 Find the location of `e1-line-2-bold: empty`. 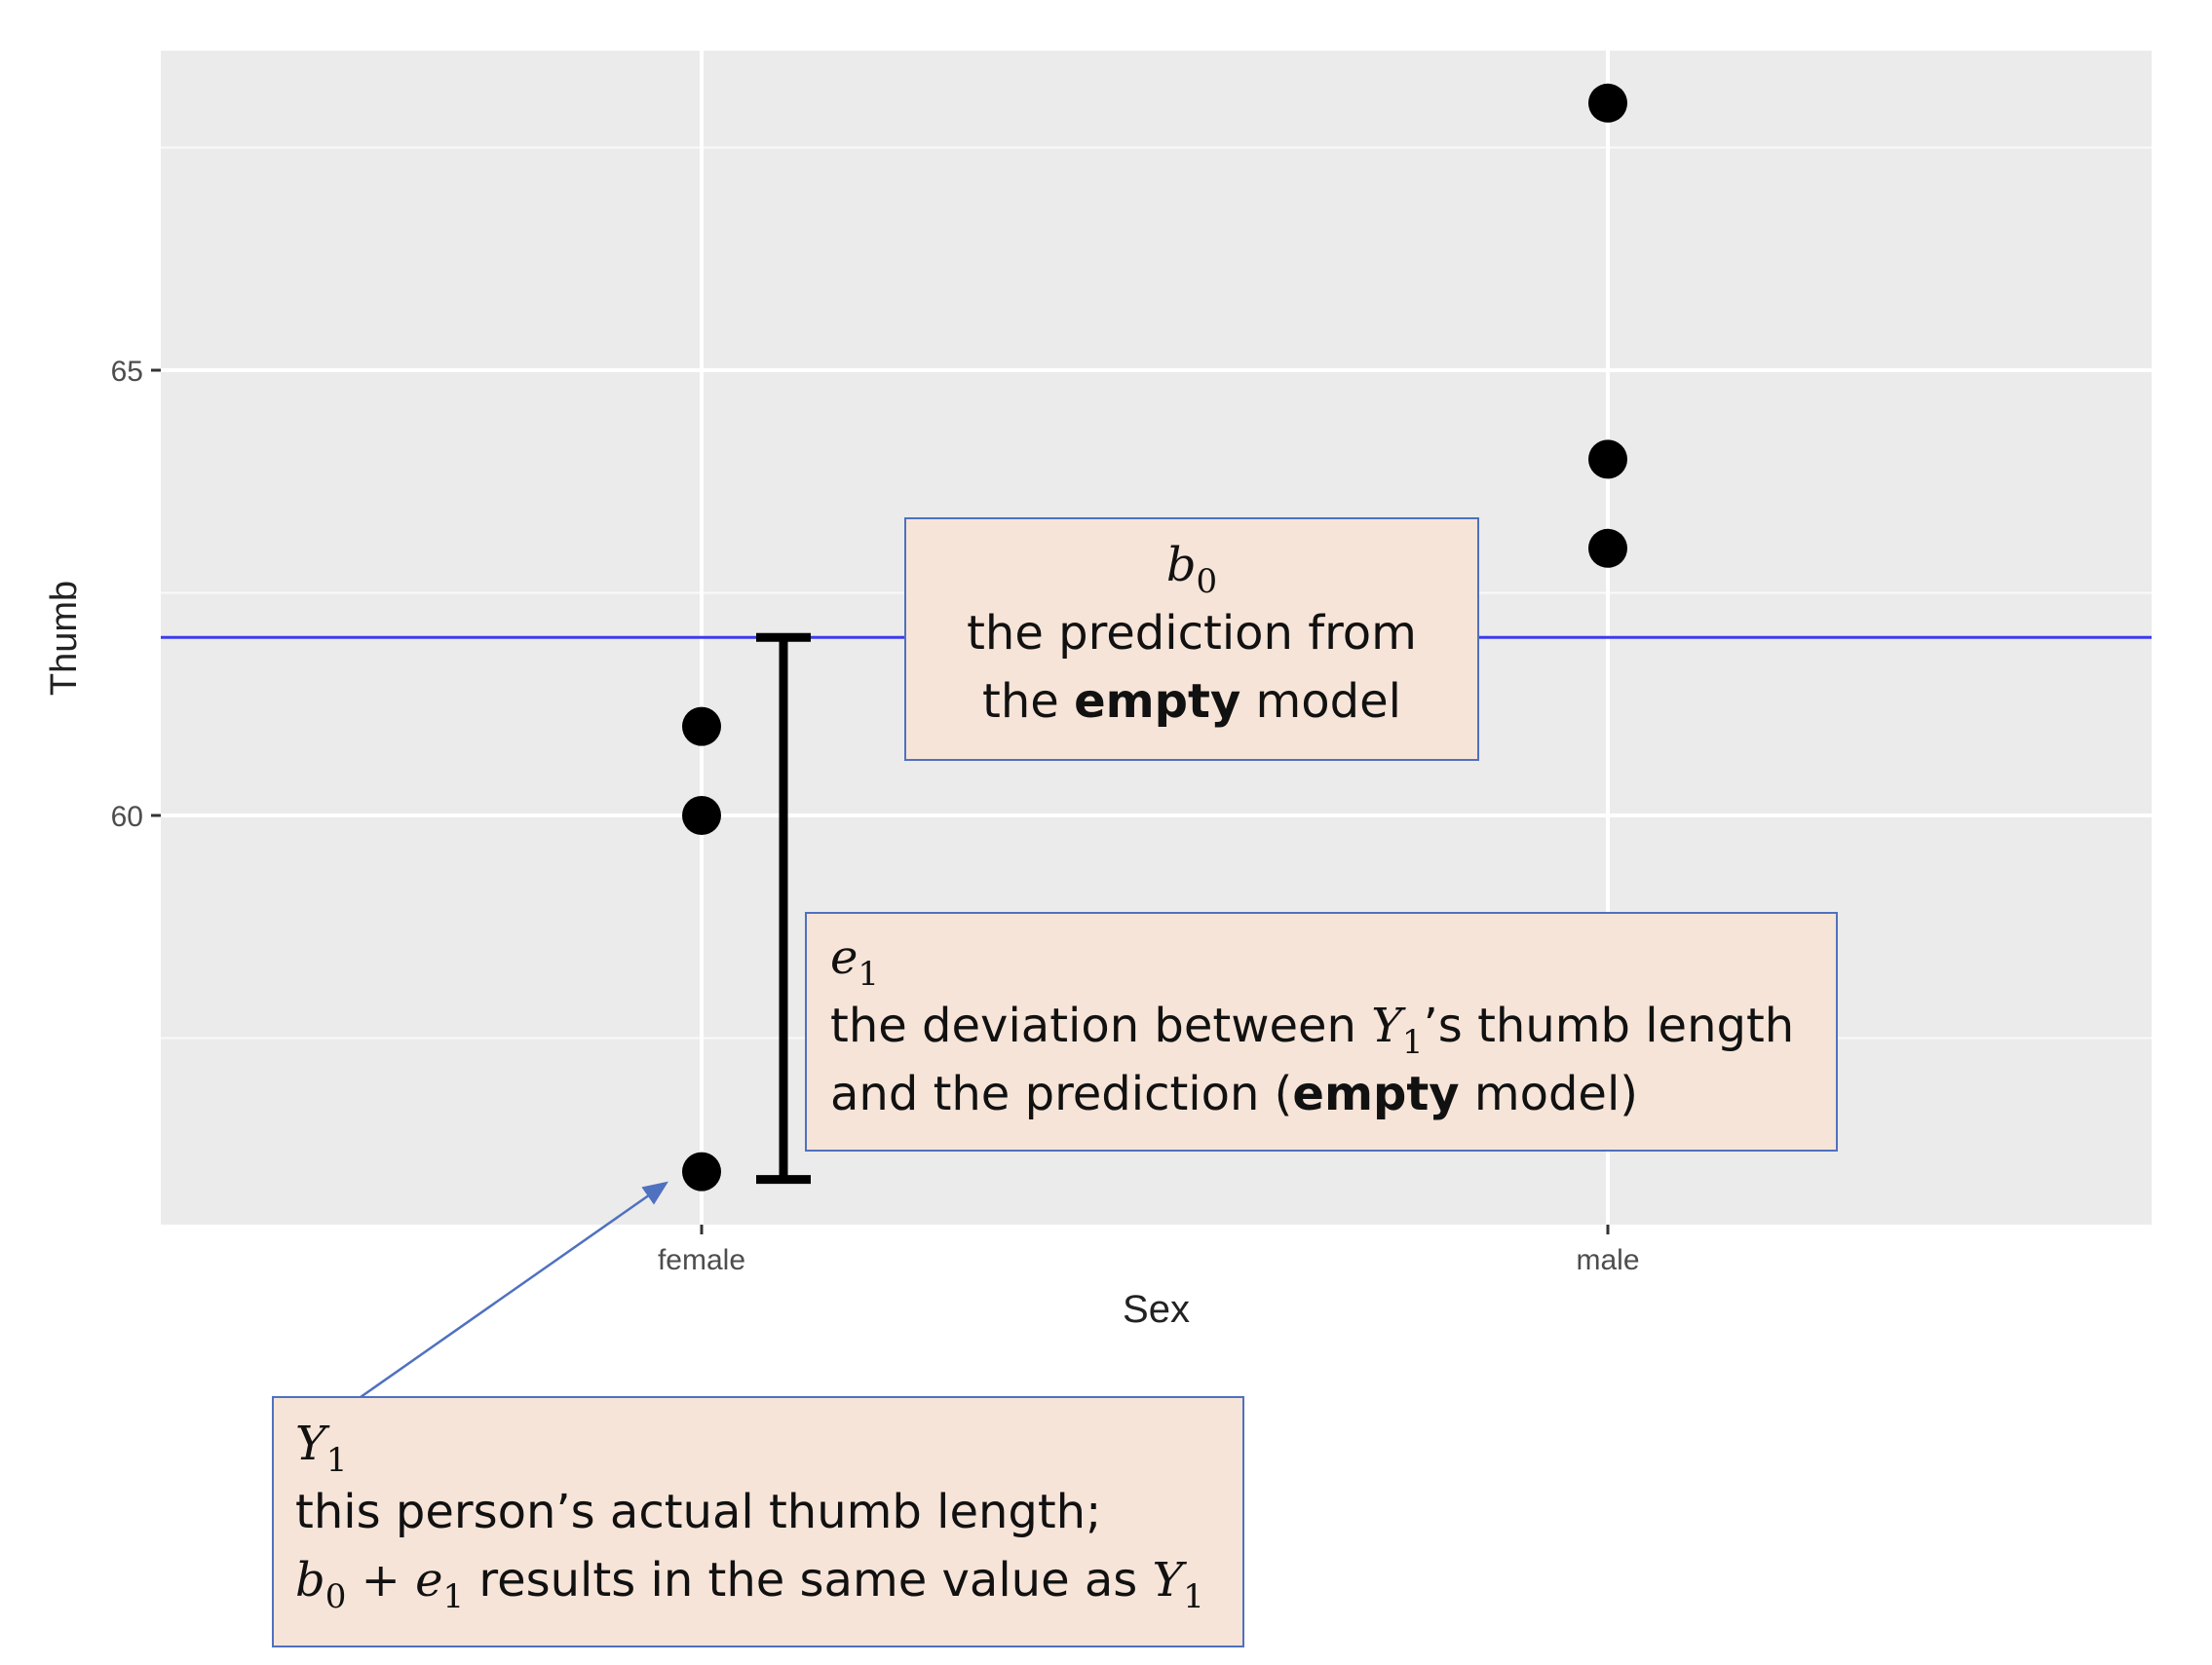

e1-line-2-bold: empty is located at coordinates (1376, 1094).